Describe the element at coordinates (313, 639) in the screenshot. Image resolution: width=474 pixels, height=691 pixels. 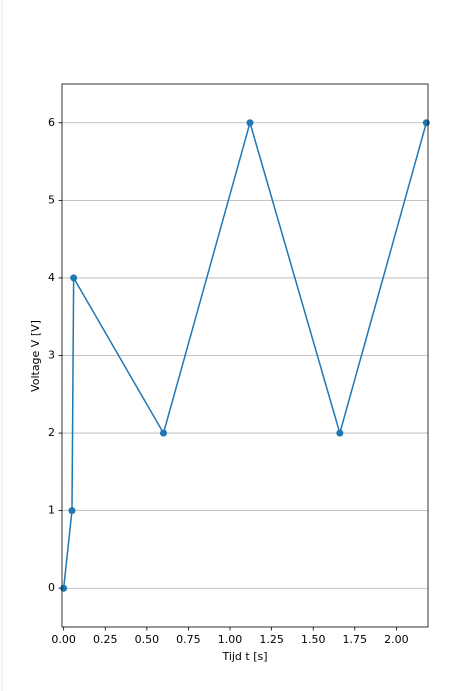
I see `x-tick-label: 1.50` at that location.